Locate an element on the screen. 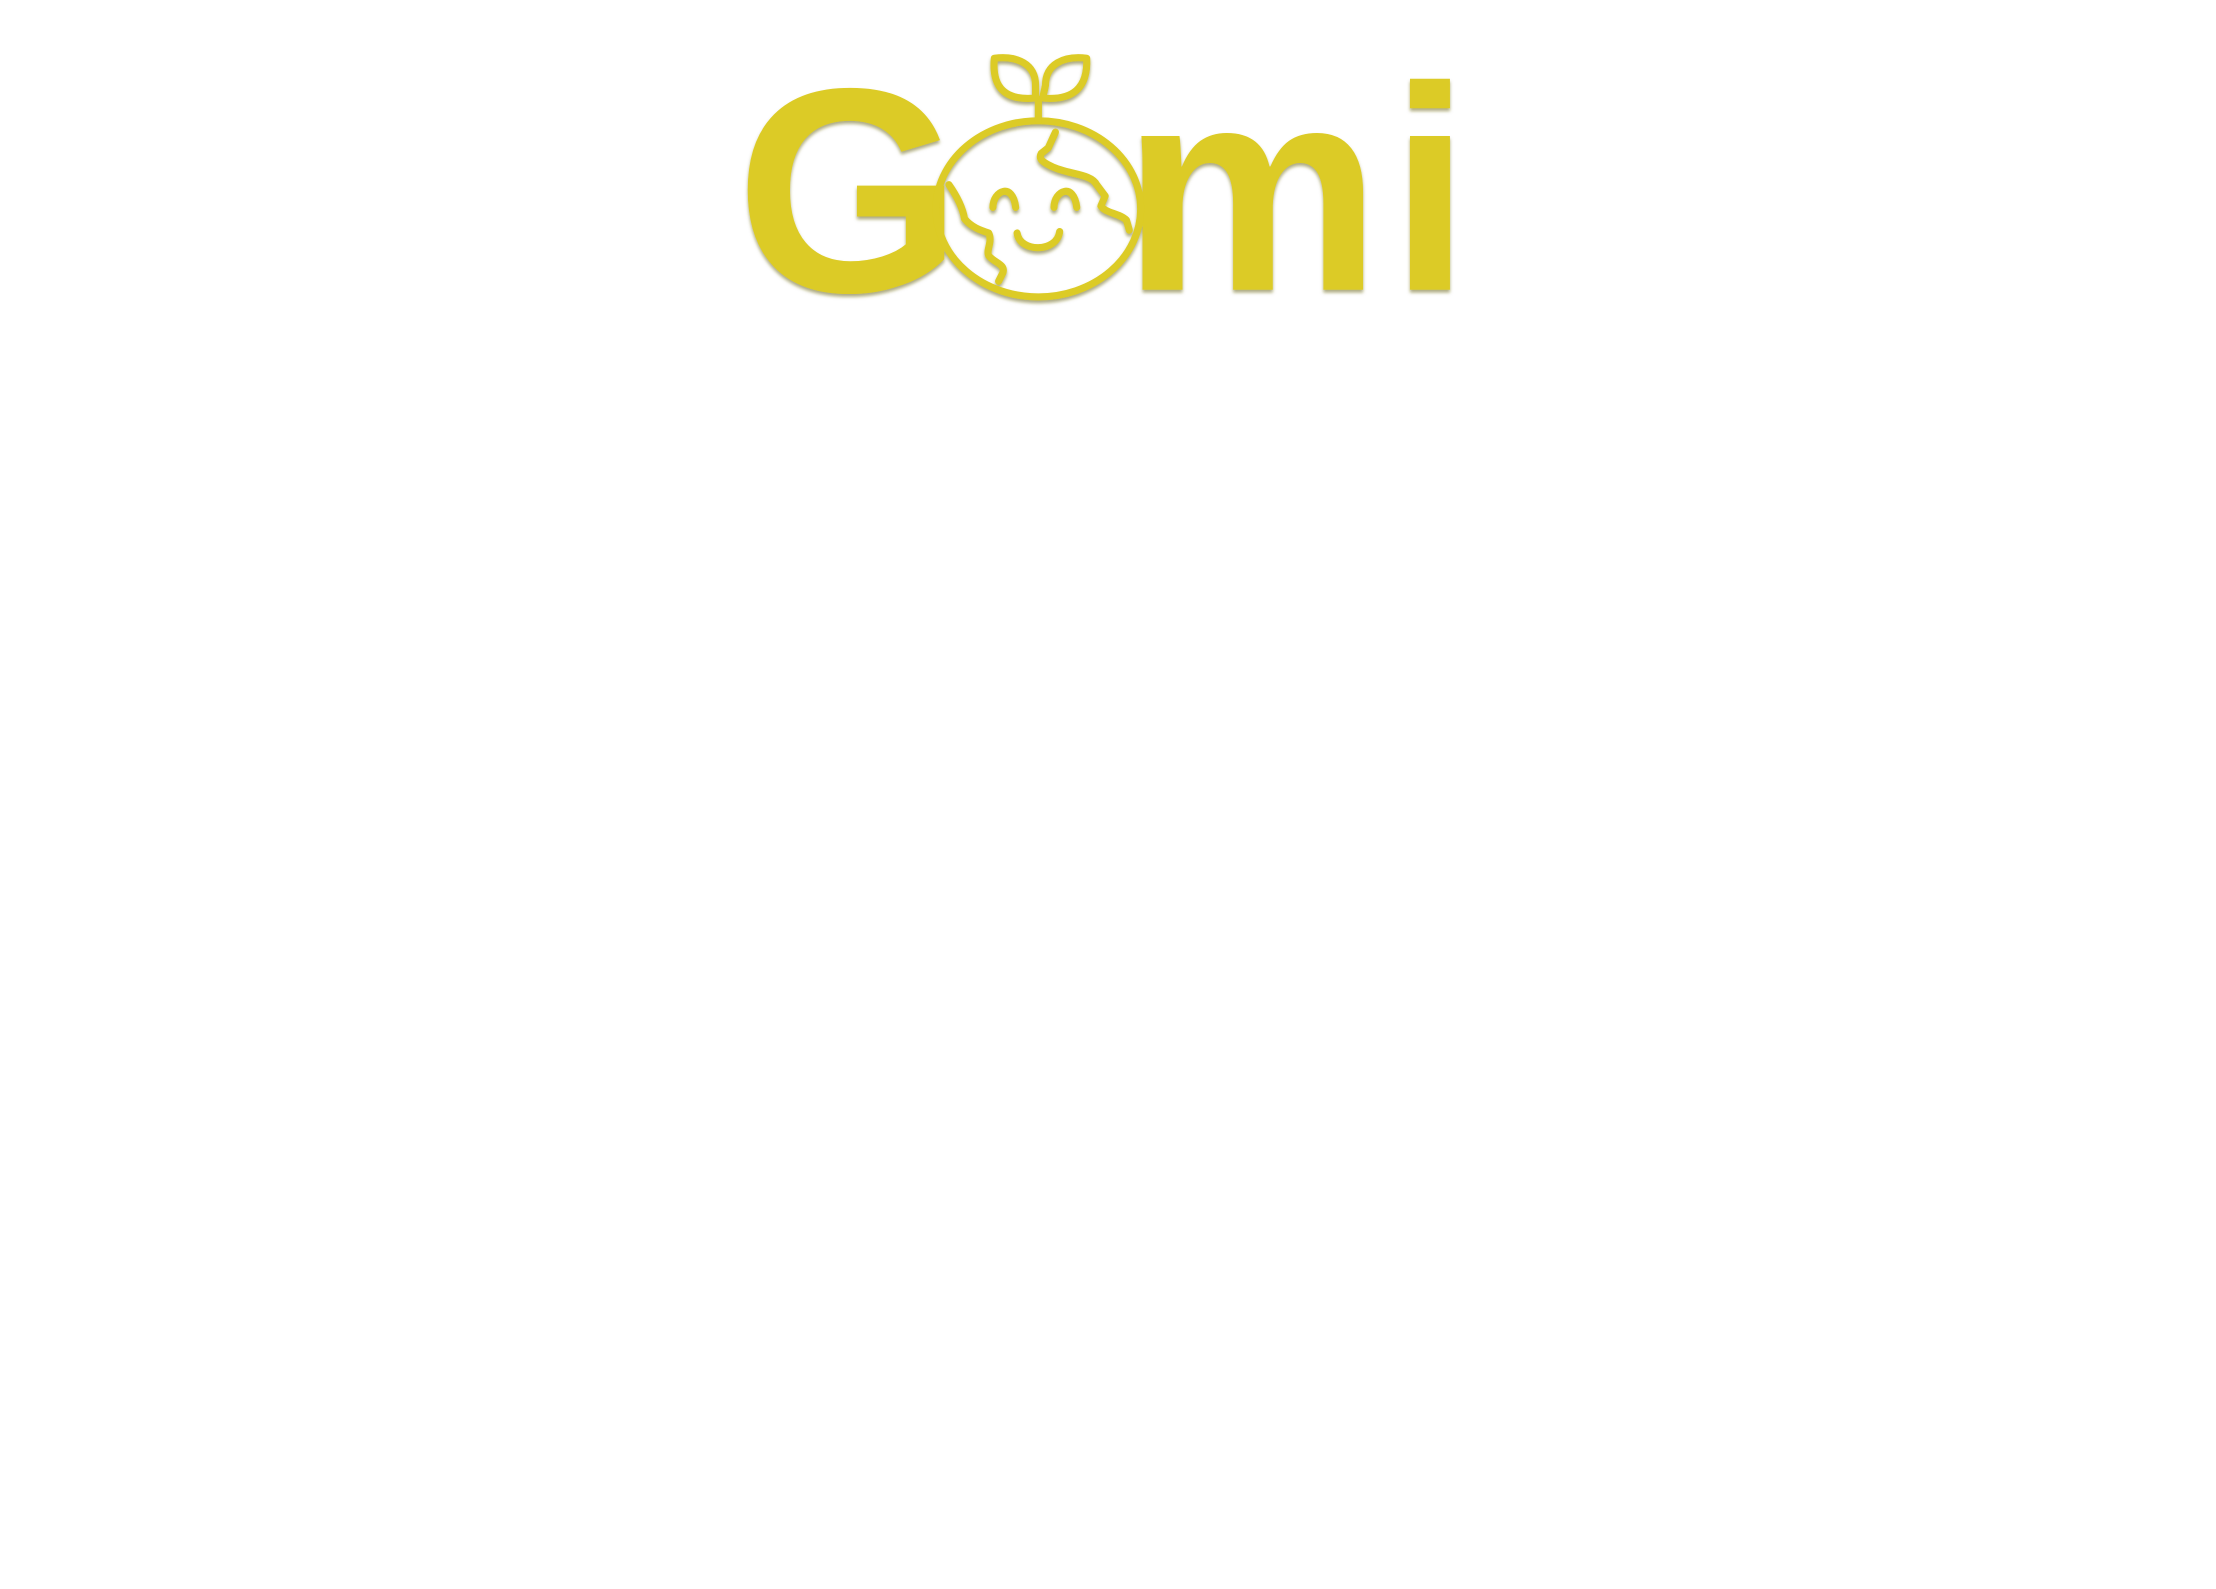 Image resolution: width=2216 pixels, height=1589 pixels. logo-text-start: G is located at coordinates (849, 190).